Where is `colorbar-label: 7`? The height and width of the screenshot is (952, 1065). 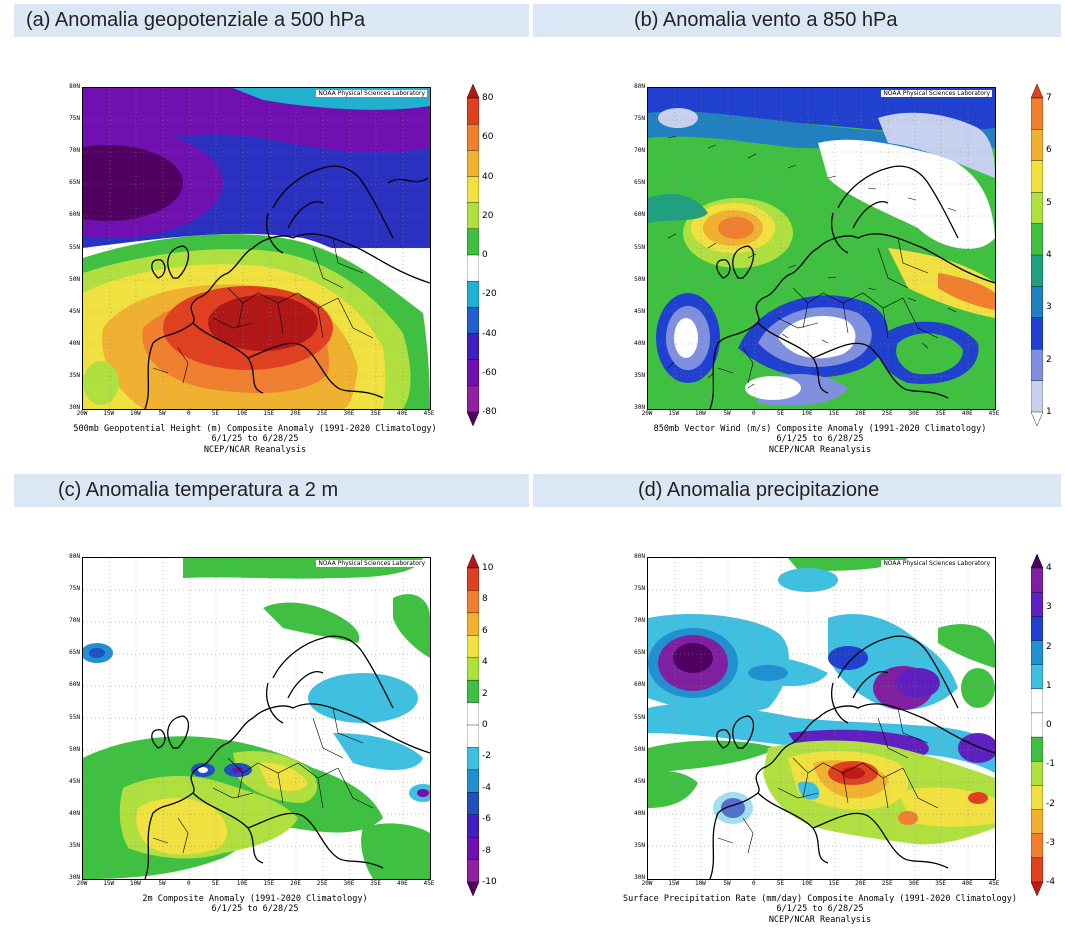 colorbar-label: 7 is located at coordinates (1049, 98).